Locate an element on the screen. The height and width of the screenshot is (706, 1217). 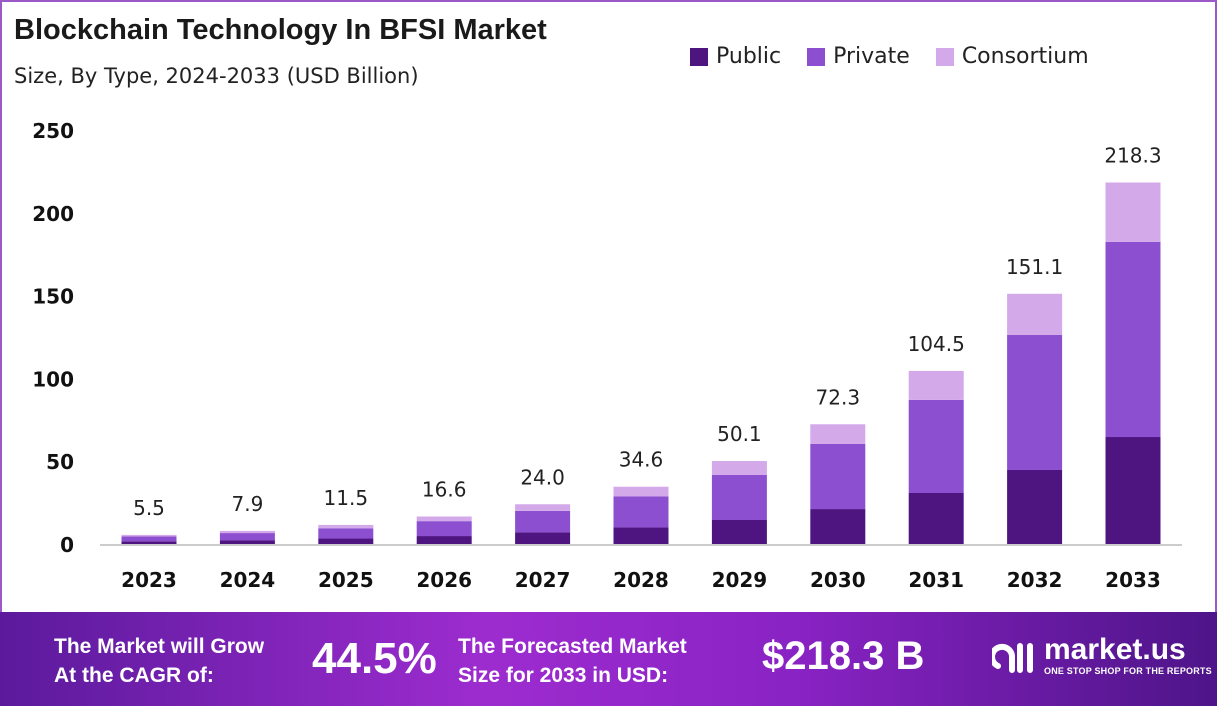
legend-item-consortium: Consortium is located at coordinates (1012, 56).